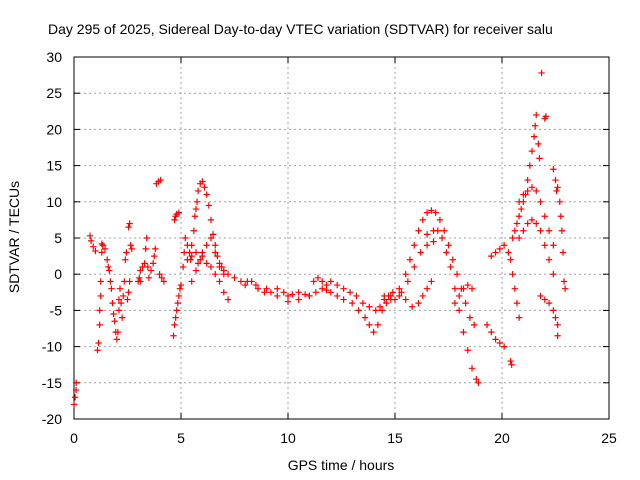  I want to click on y-tick-label: 20, so click(54, 129).